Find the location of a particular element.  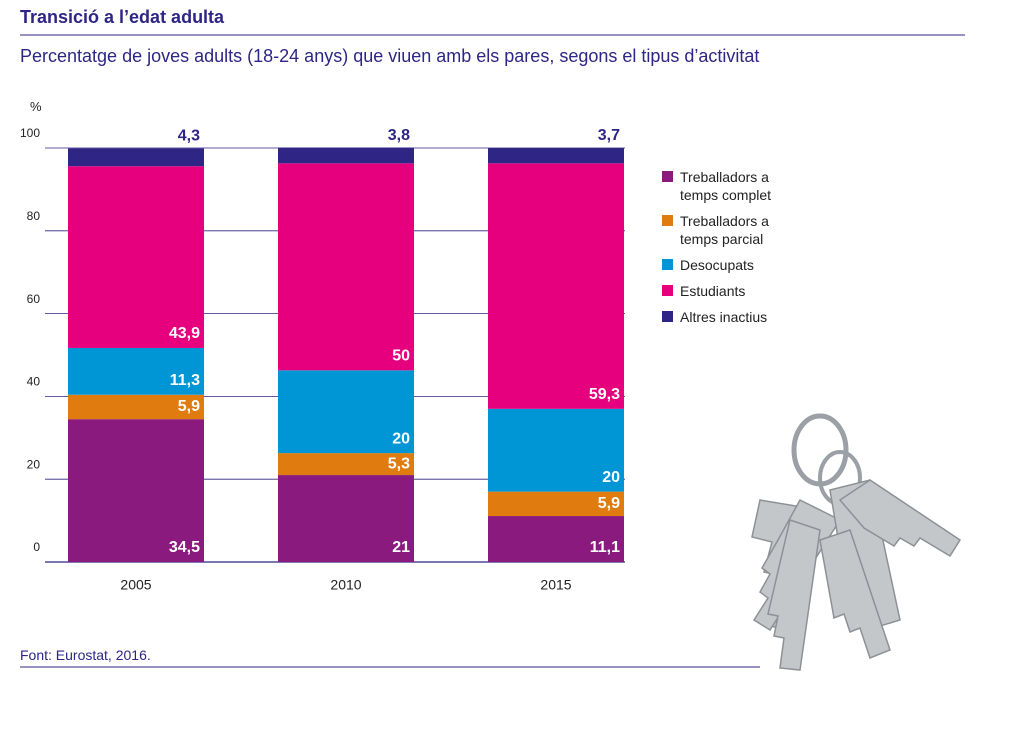

x-tick-label: 2015 is located at coordinates (555, 585).